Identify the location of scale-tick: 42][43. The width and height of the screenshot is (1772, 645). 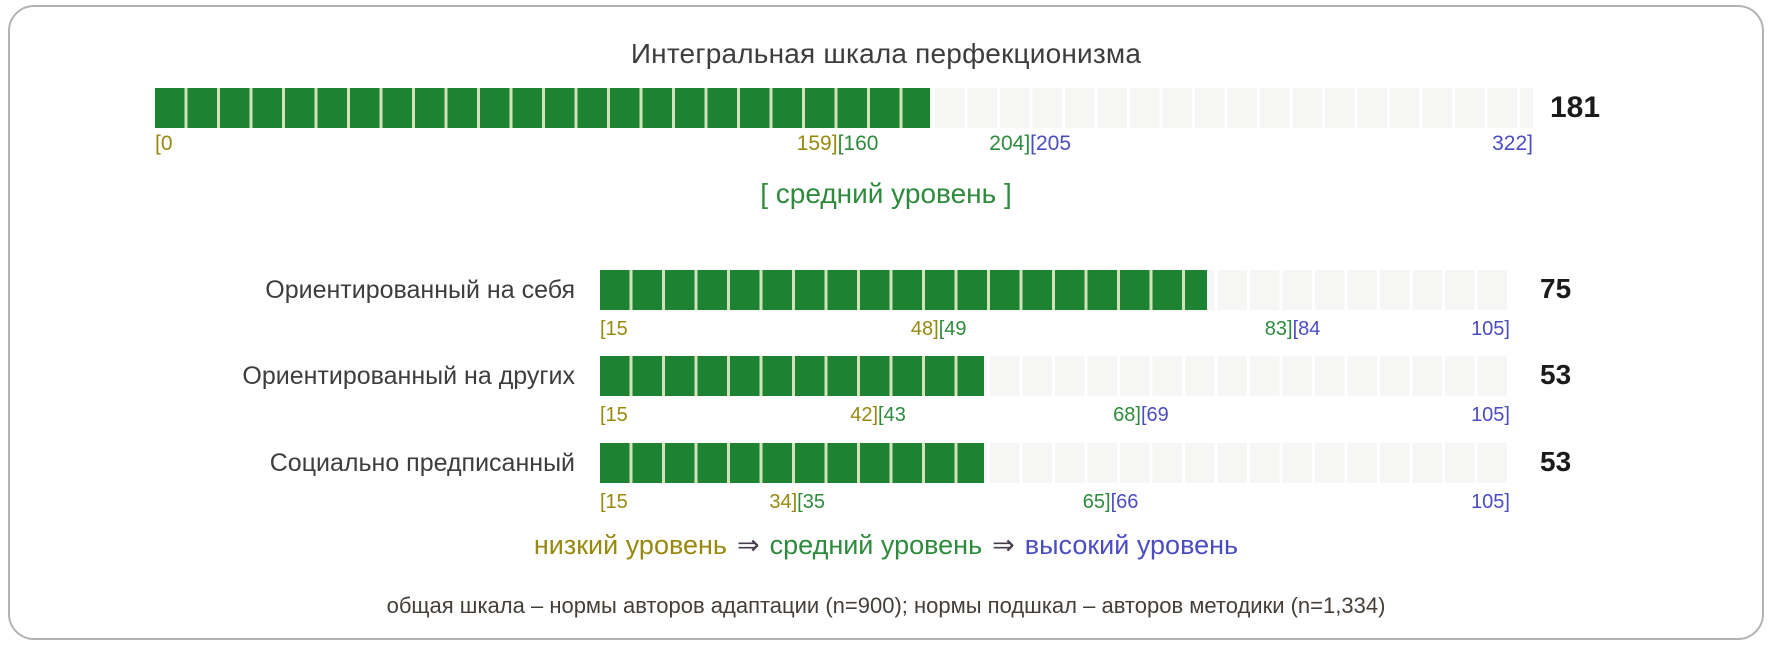
(878, 415).